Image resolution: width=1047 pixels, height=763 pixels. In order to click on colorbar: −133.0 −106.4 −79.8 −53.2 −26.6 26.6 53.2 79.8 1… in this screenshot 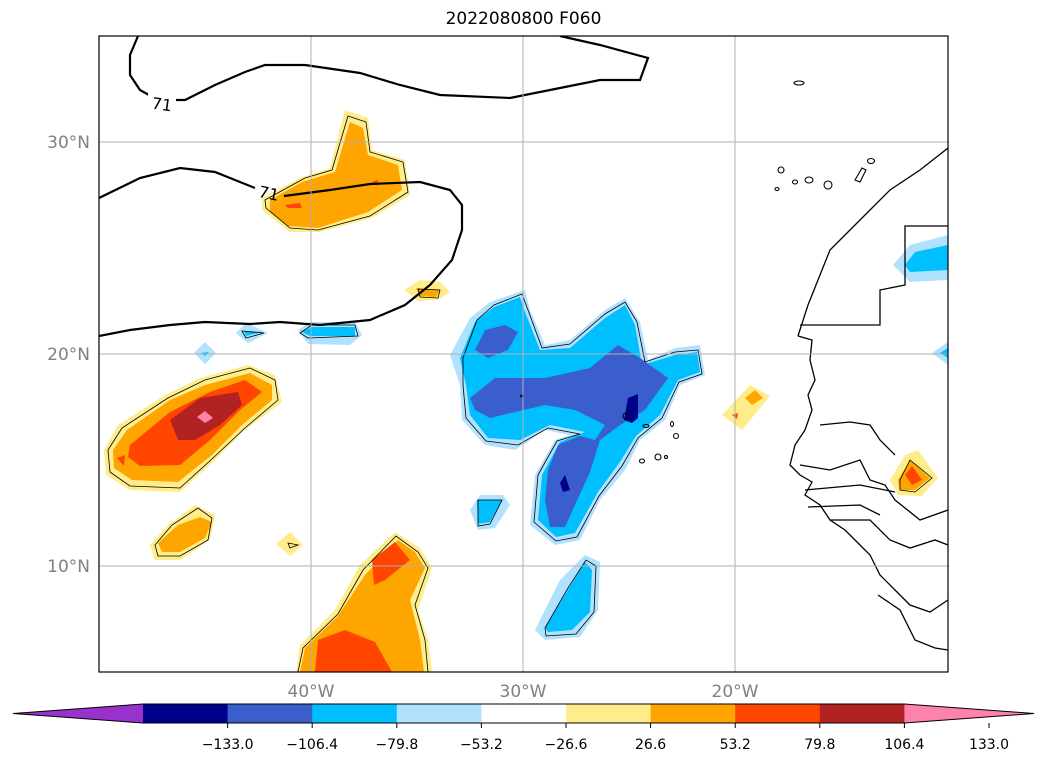, I will do `click(523, 728)`.